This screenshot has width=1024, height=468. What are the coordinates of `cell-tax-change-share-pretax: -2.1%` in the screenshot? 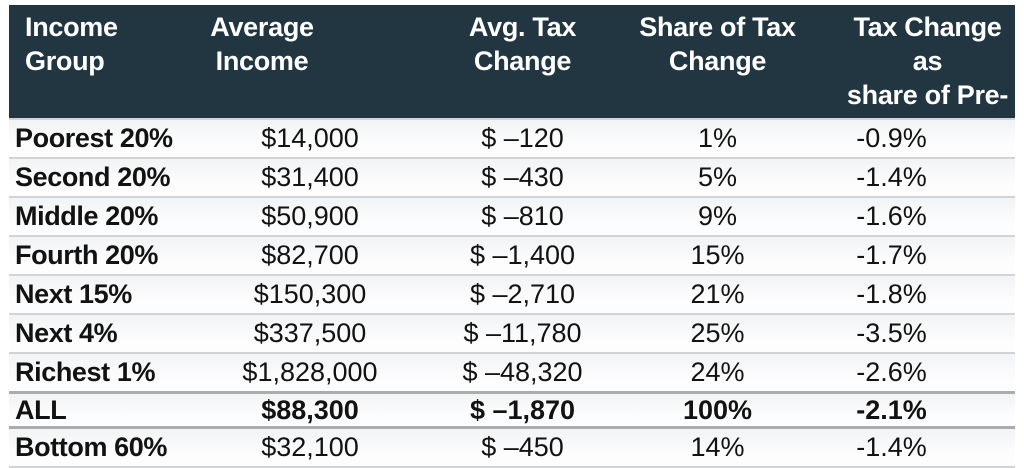 It's located at (891, 409).